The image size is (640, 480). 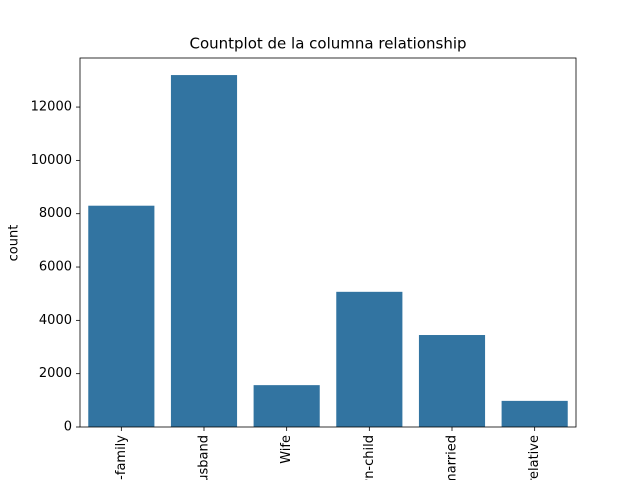 What do you see at coordinates (55, 267) in the screenshot?
I see `y-tick-label: 6000` at bounding box center [55, 267].